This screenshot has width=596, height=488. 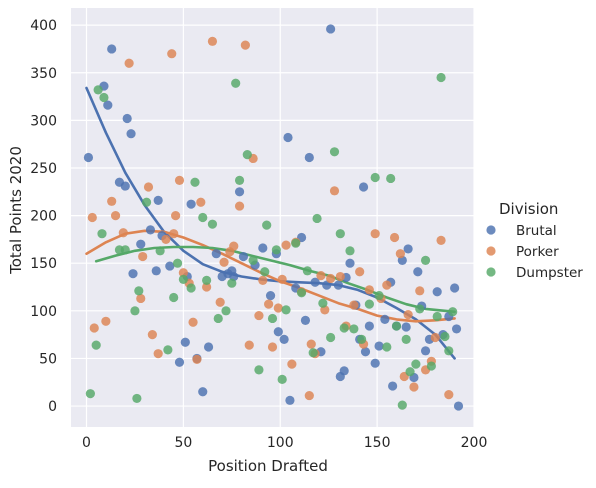 I want to click on x-tick-label: 0, so click(x=86, y=443).